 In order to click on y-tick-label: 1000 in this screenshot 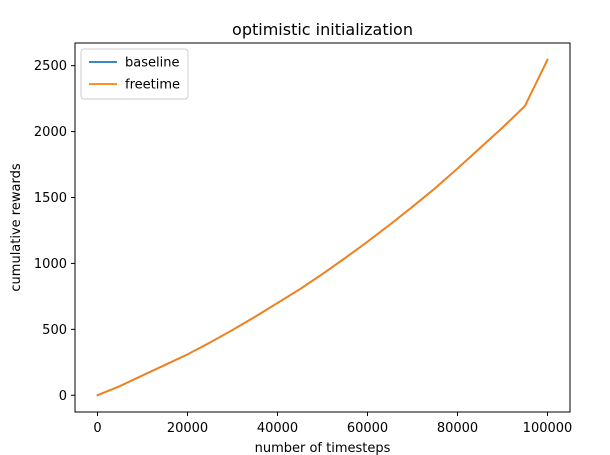, I will do `click(50, 264)`.